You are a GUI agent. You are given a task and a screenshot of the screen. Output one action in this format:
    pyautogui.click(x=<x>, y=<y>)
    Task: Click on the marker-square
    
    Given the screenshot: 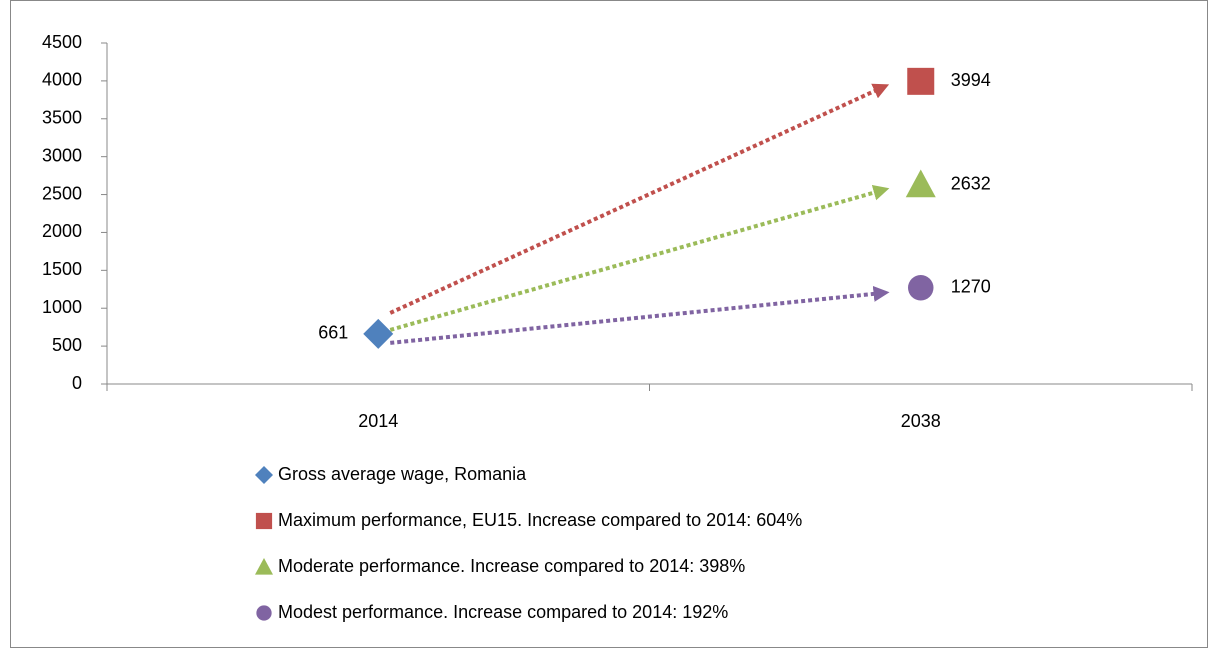 What is the action you would take?
    pyautogui.click(x=921, y=81)
    